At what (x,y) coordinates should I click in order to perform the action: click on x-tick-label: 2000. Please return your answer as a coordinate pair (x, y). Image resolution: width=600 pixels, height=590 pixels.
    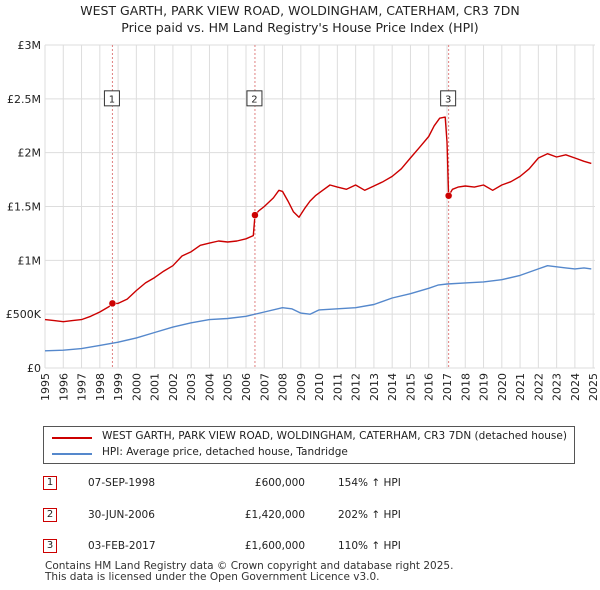
    Looking at the image, I should click on (136, 387).